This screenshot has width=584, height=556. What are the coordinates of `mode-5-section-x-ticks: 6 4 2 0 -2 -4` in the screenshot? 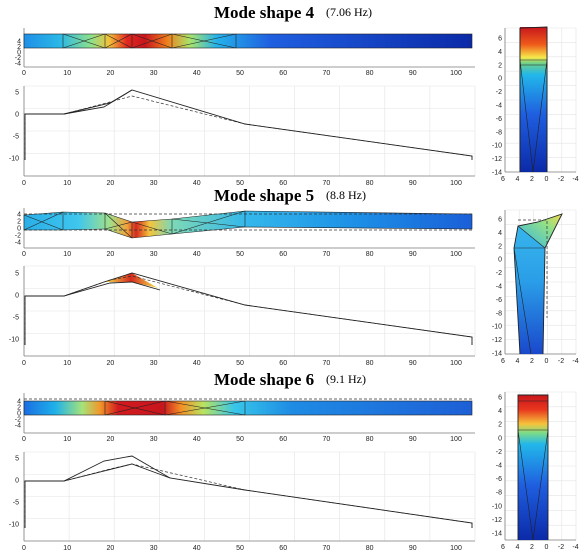 It's located at (540, 361).